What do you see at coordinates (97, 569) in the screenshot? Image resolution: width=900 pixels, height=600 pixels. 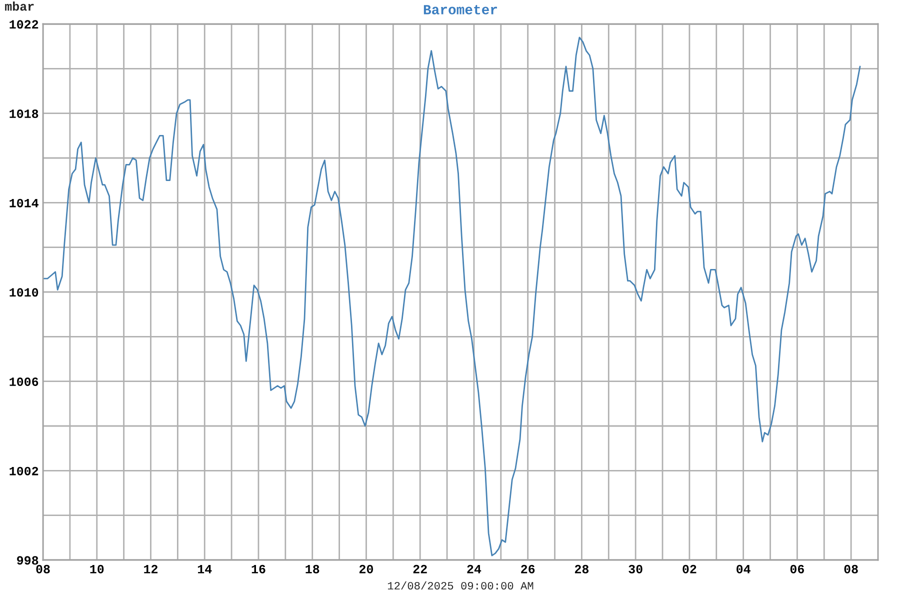 I see `x-tick-label: 10` at bounding box center [97, 569].